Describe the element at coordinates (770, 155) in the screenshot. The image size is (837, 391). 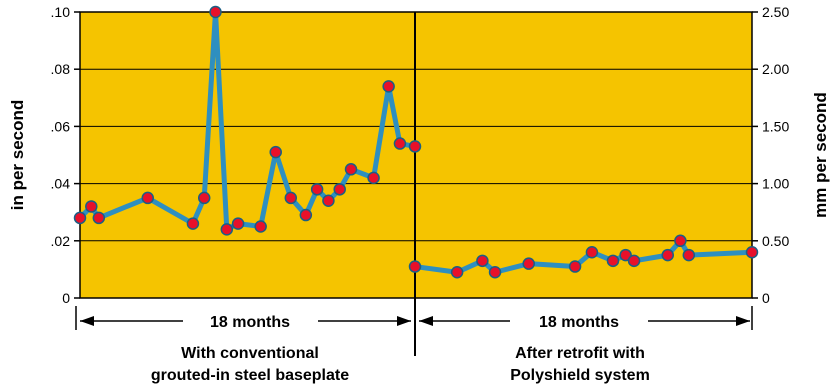
I see `right-axis-ticks: 0 0.50 1.00 1.50 2.00 2.50` at that location.